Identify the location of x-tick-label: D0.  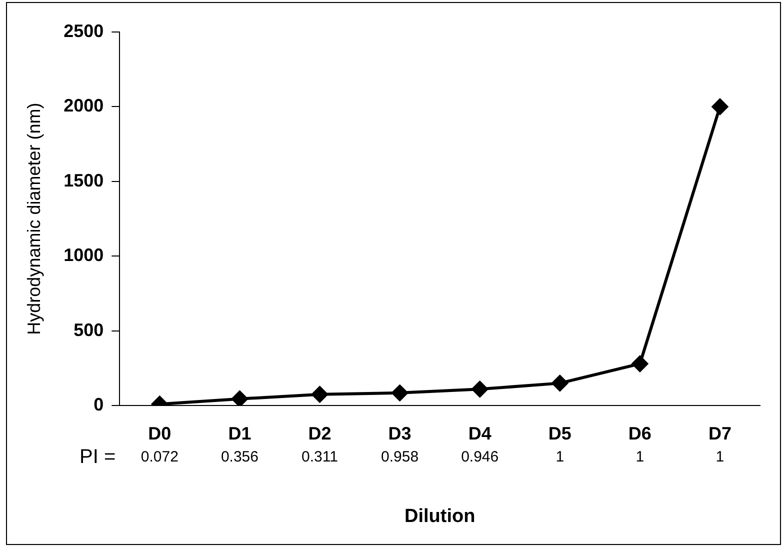
(160, 433).